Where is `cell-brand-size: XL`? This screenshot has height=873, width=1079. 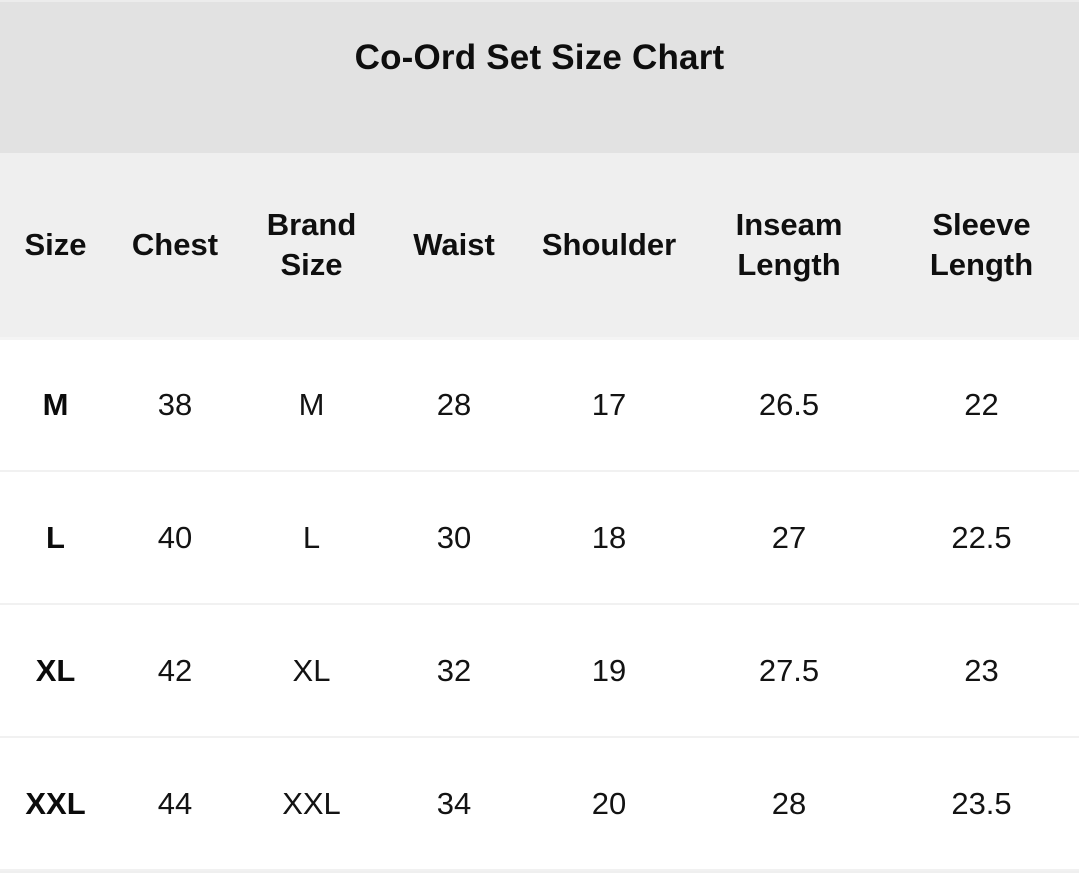
cell-brand-size: XL is located at coordinates (311, 671).